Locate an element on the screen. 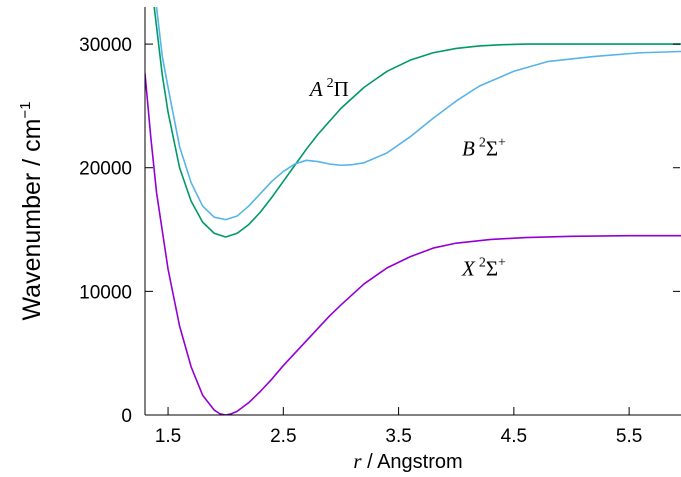  x-axis-rest: / Angstrom is located at coordinates (412, 462).